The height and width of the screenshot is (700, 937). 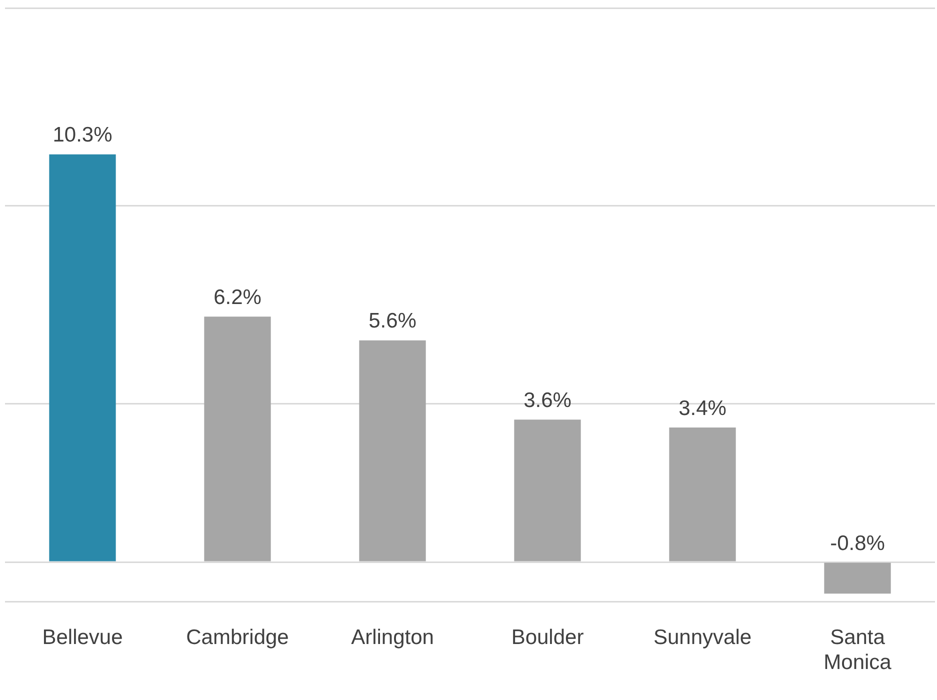 What do you see at coordinates (702, 408) in the screenshot?
I see `data-label: 3.4%` at bounding box center [702, 408].